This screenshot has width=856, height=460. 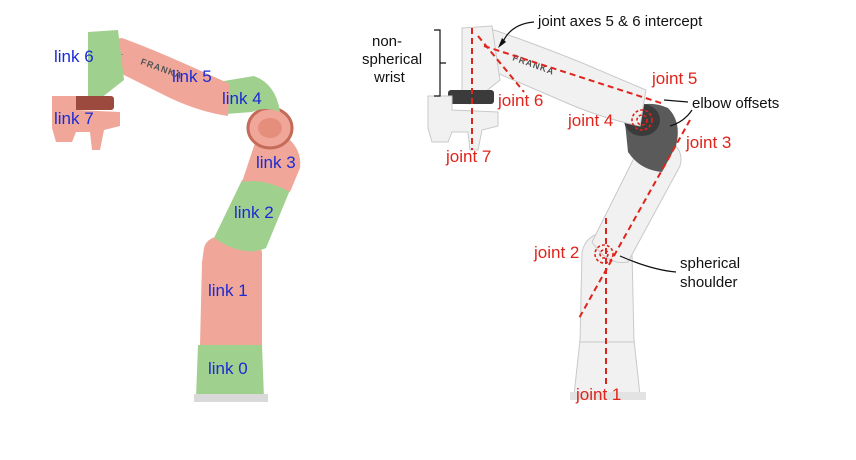 I want to click on link-1-shape, so click(x=231, y=289).